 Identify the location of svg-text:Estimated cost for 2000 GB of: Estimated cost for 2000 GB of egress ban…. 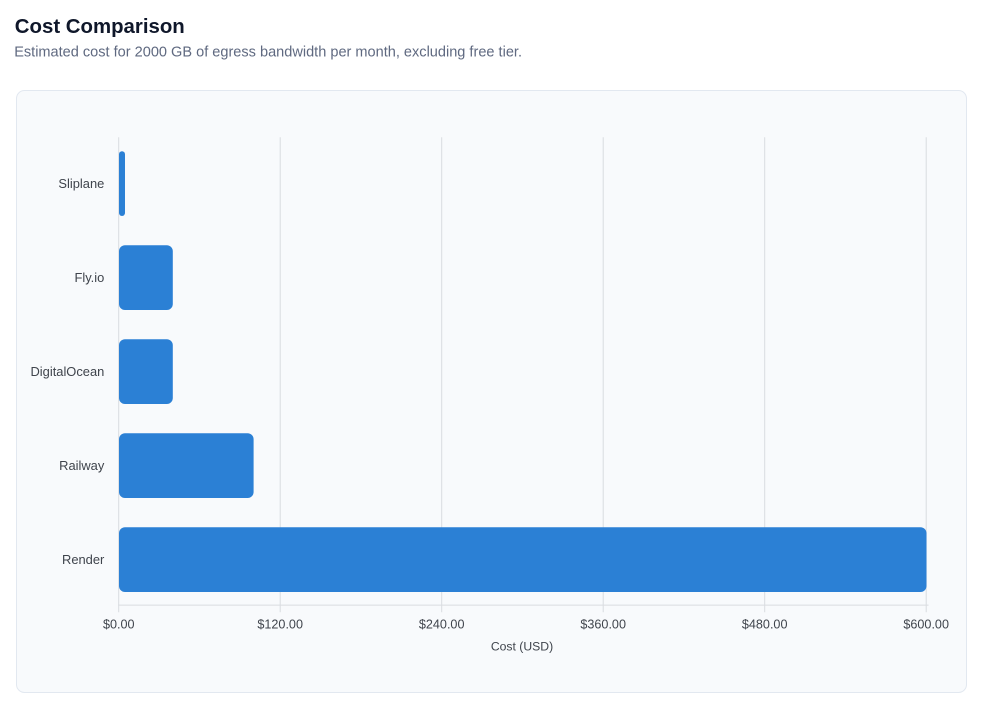
(268, 52).